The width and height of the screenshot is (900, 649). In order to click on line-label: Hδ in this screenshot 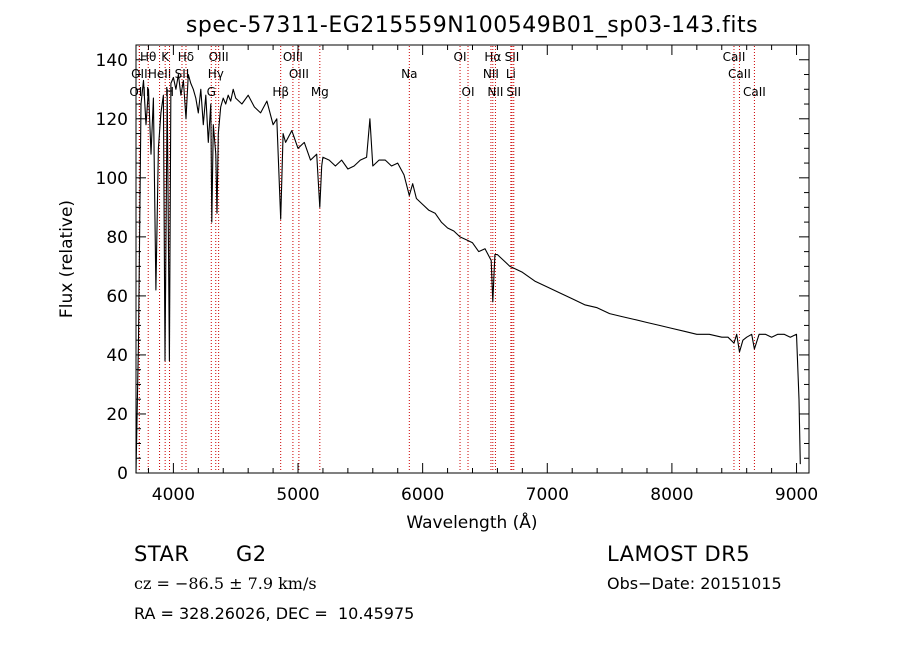, I will do `click(186, 57)`.